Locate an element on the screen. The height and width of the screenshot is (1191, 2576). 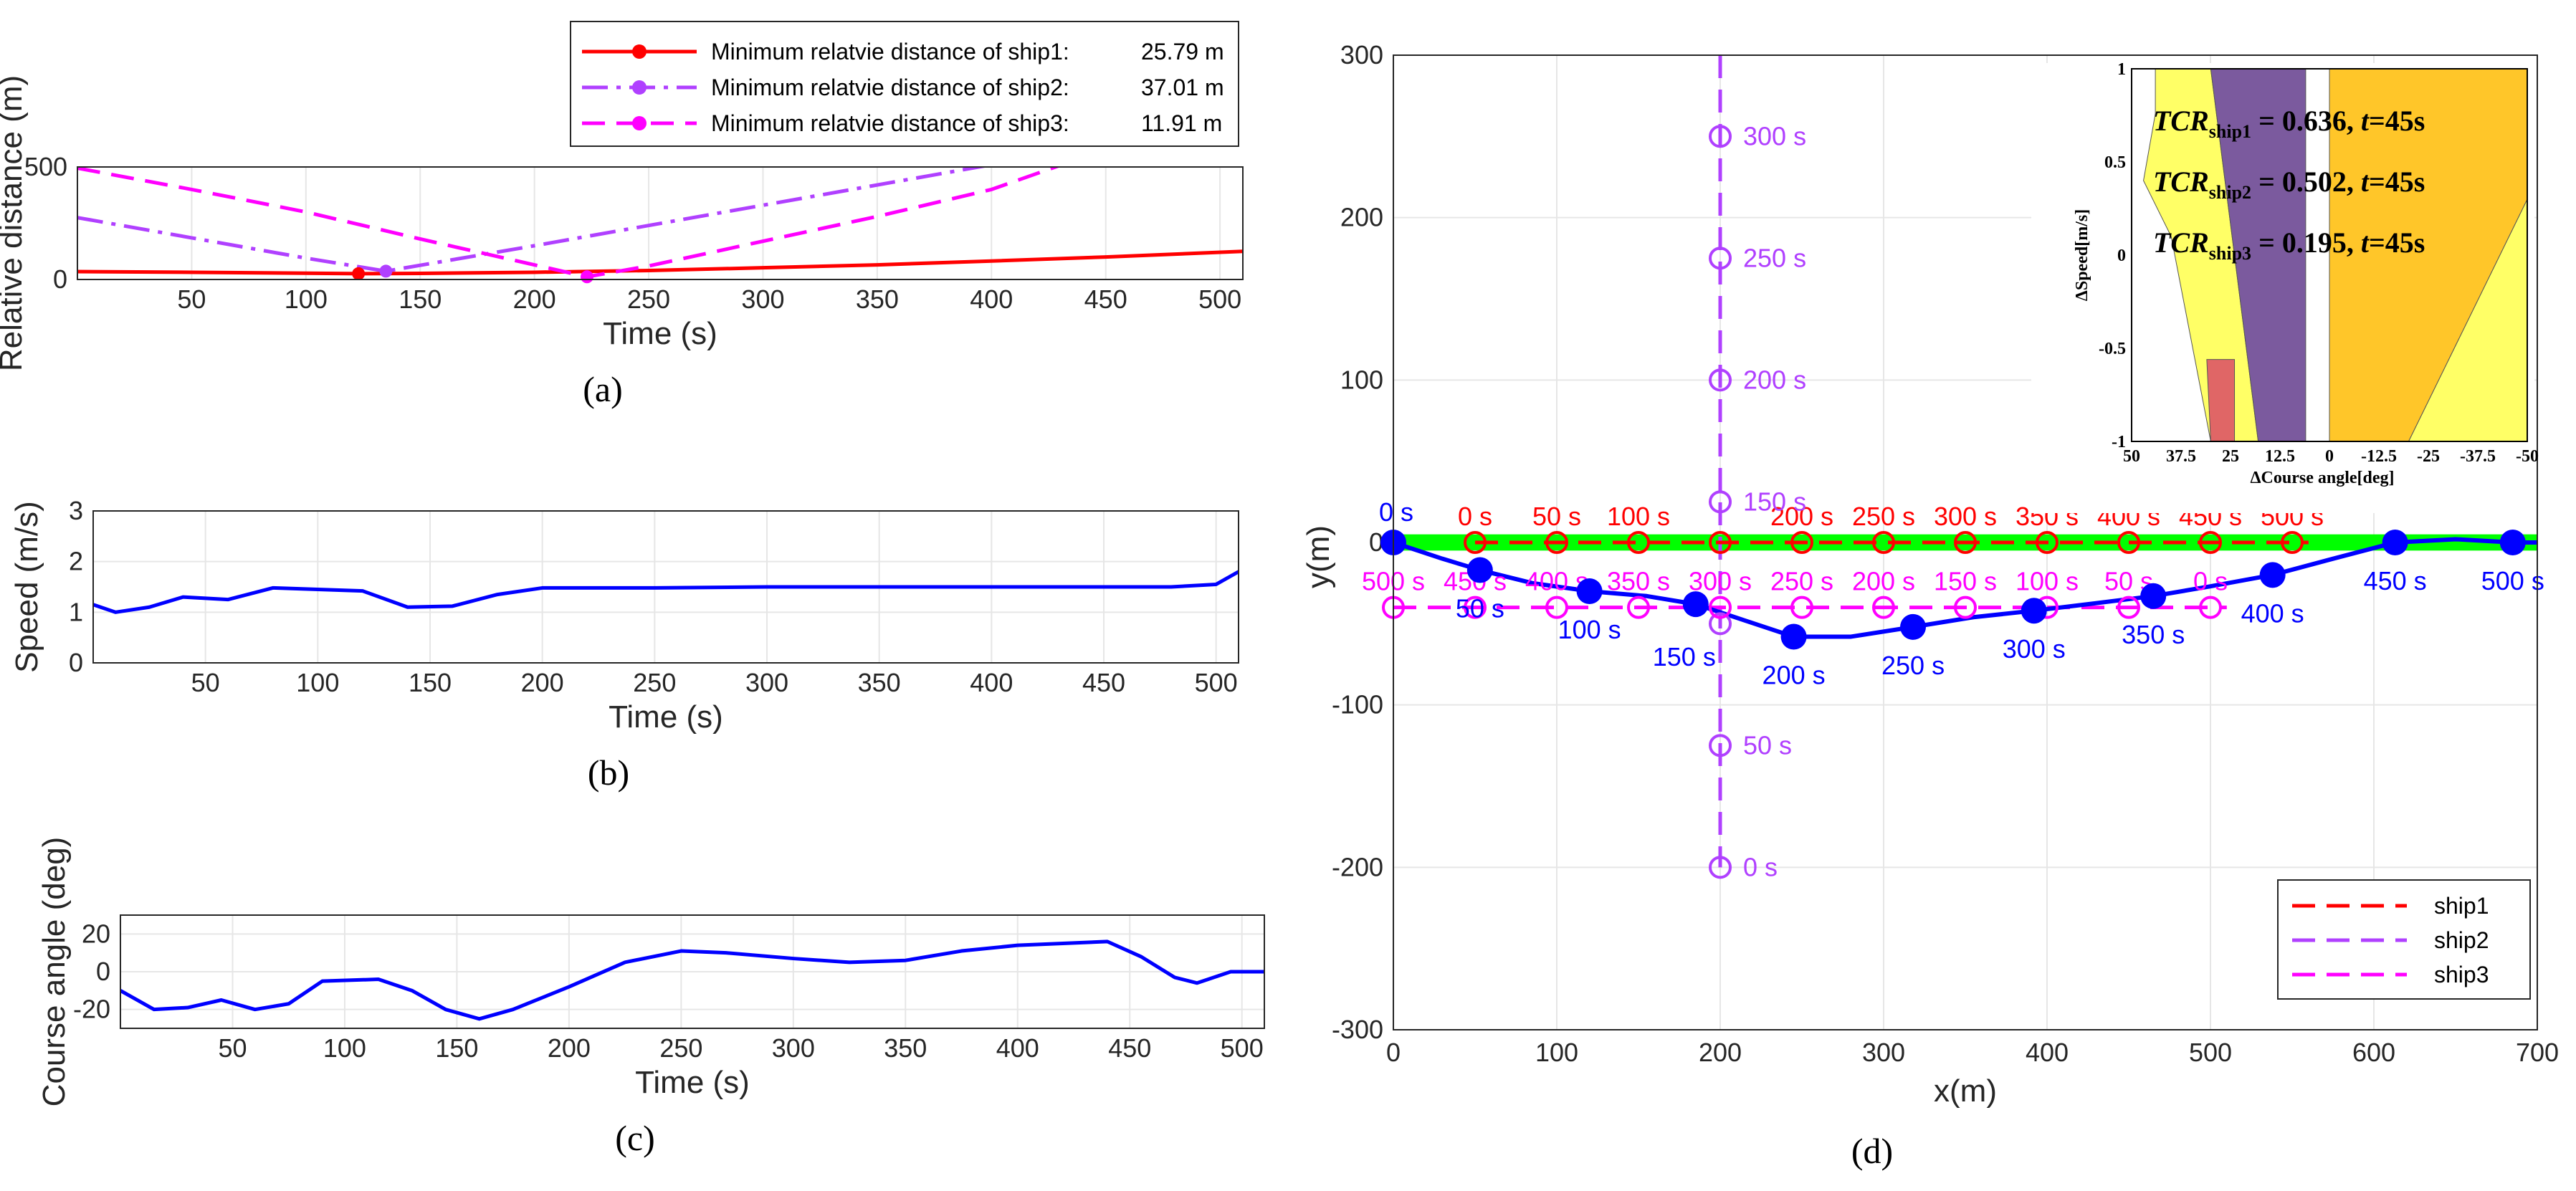
y-axis-label: Relative distance (m) is located at coordinates (14, 223).